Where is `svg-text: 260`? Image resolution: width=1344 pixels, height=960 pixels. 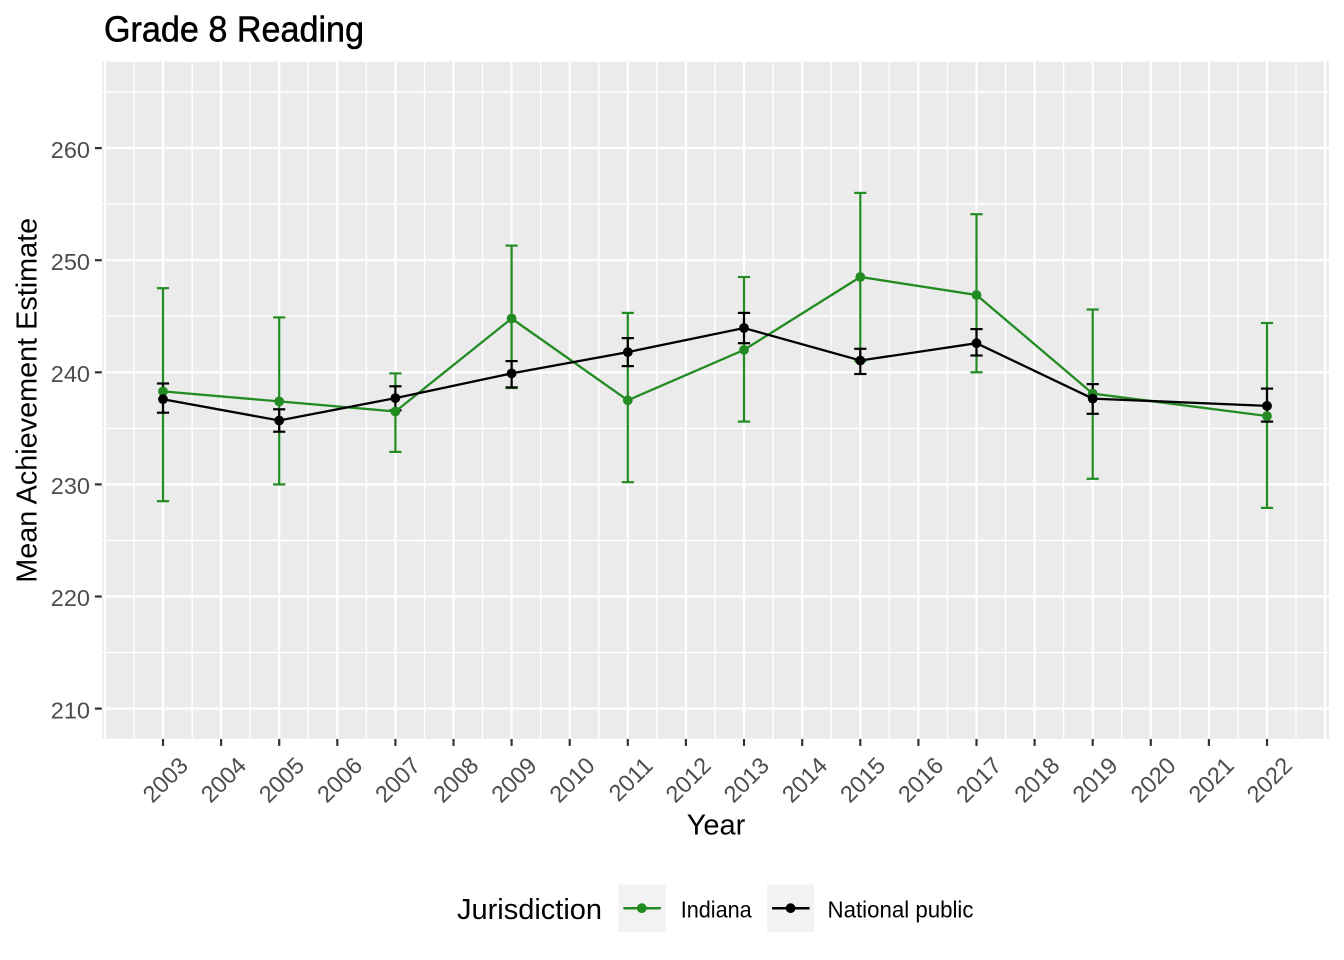 svg-text: 260 is located at coordinates (70, 150).